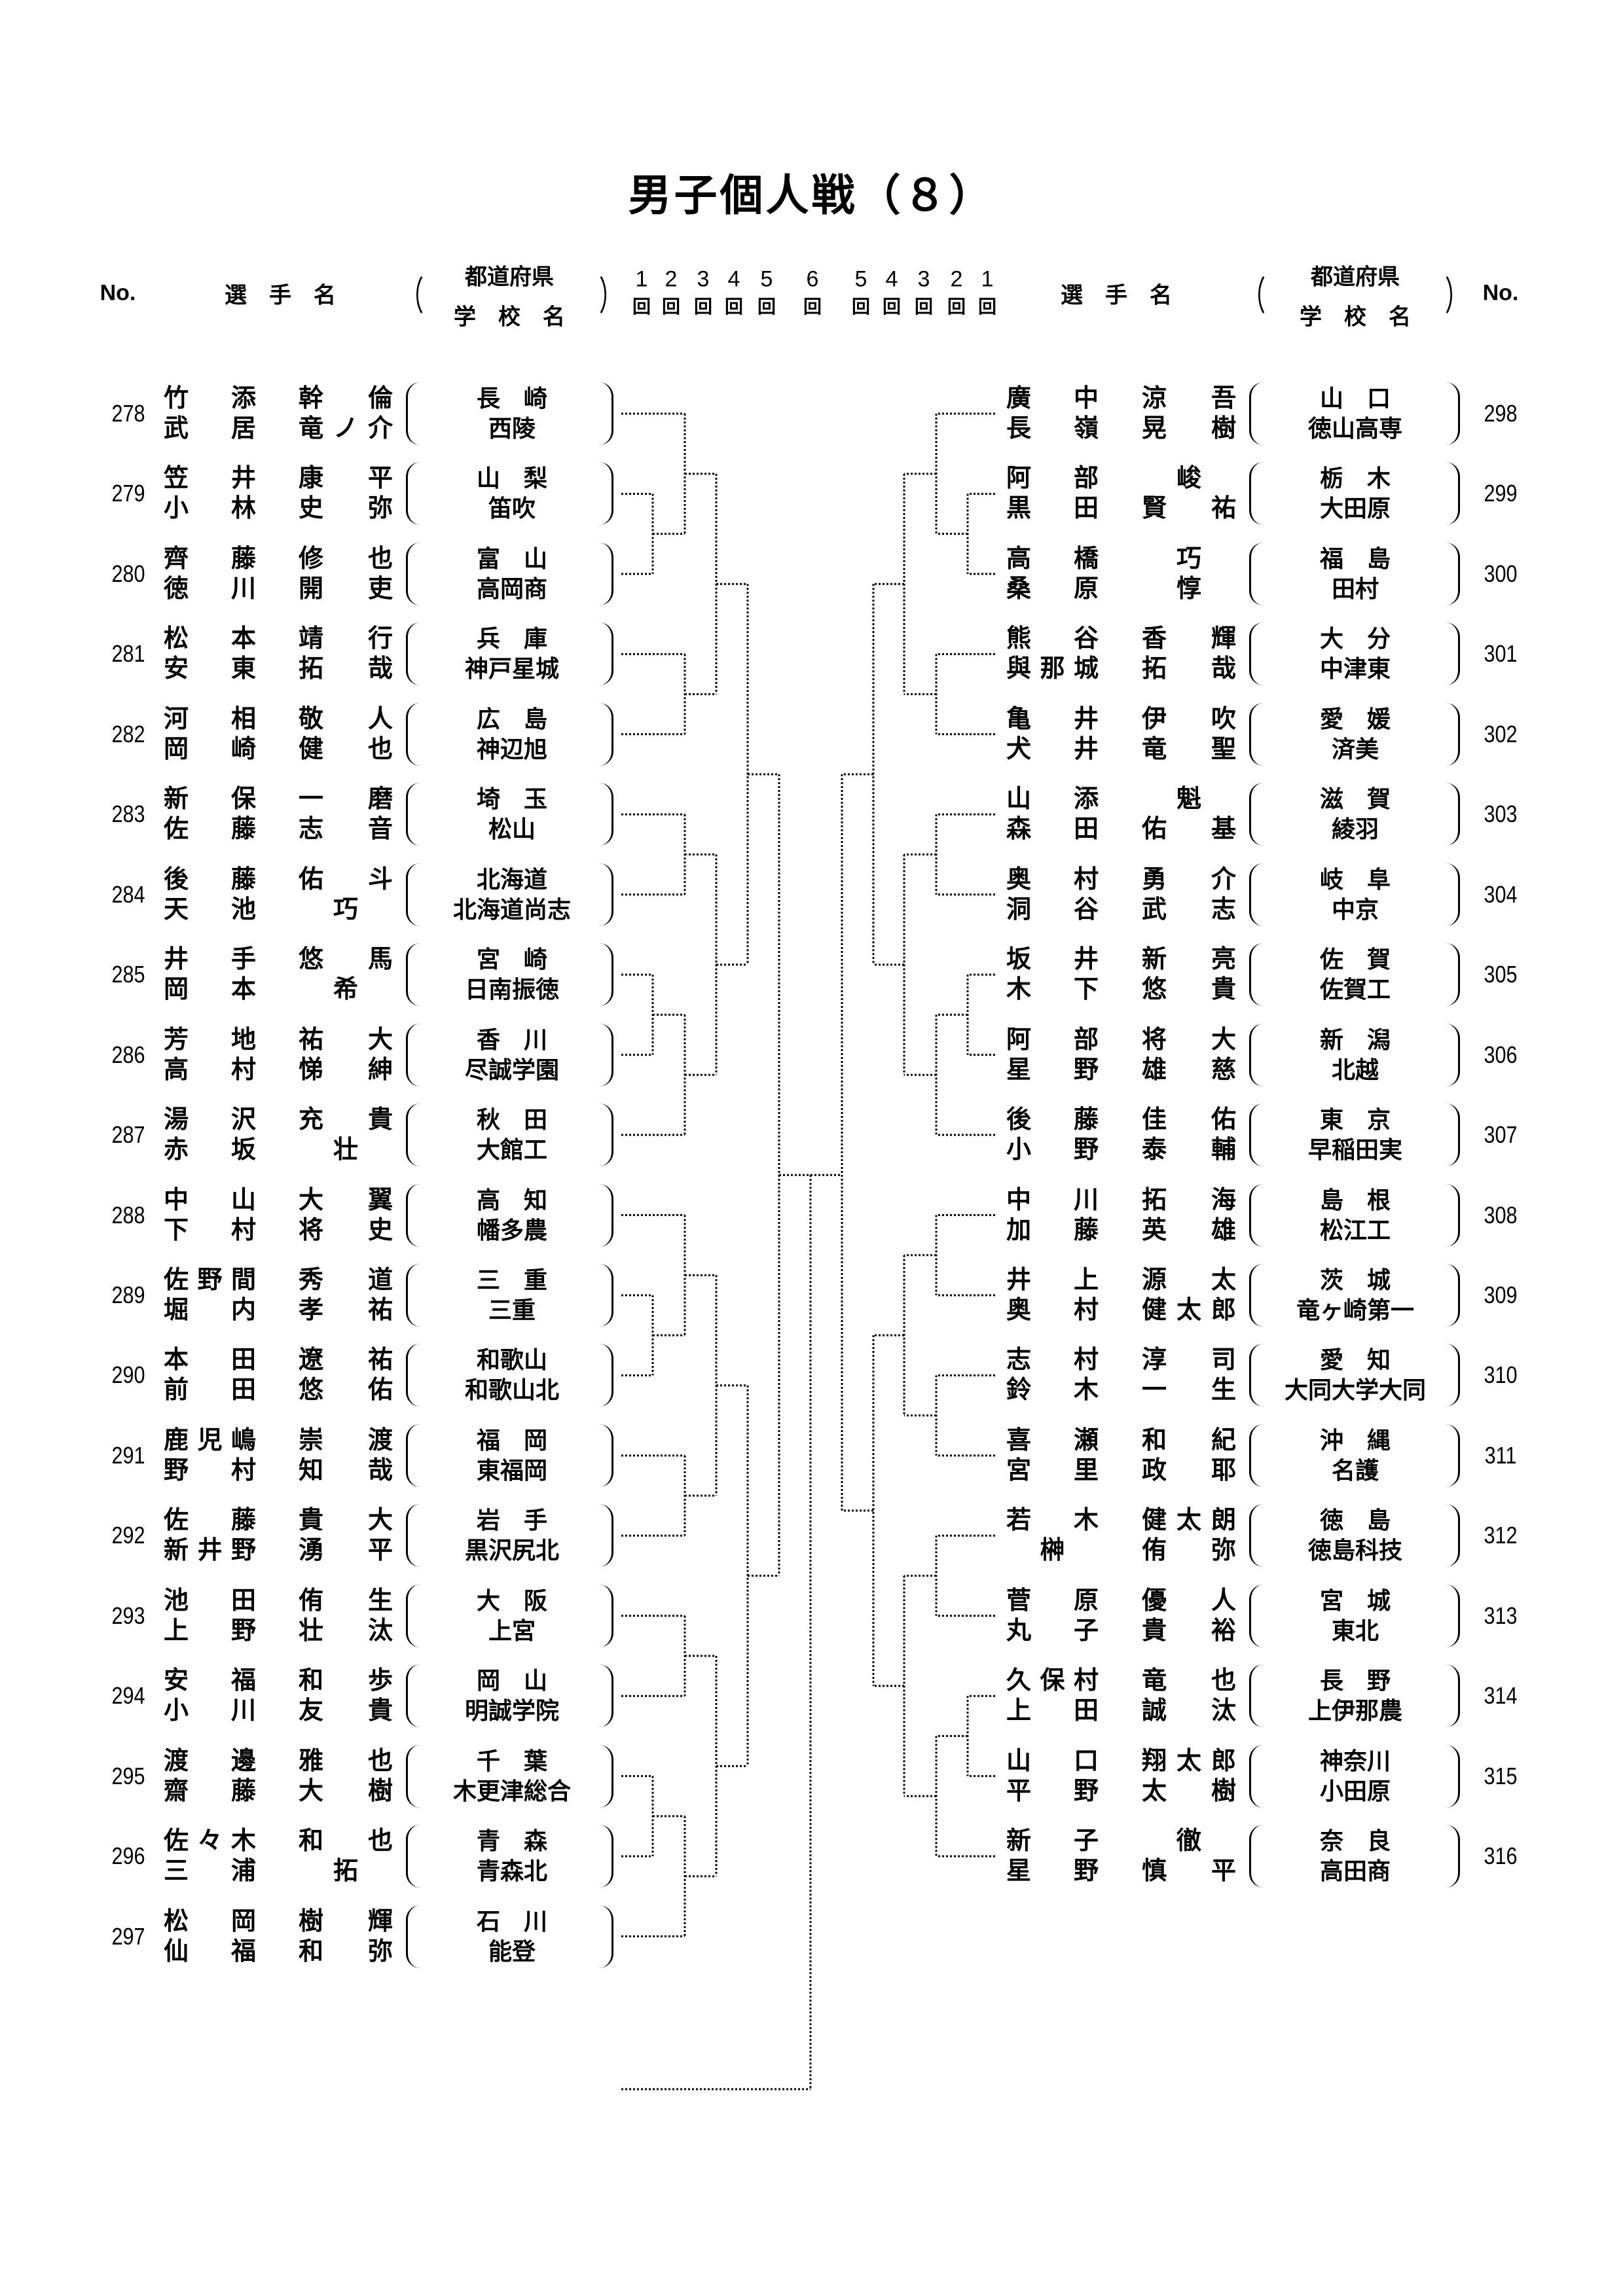 This screenshot has height=2296, width=1623. What do you see at coordinates (1052, 1791) in the screenshot?
I see `player-family-name: 平野` at bounding box center [1052, 1791].